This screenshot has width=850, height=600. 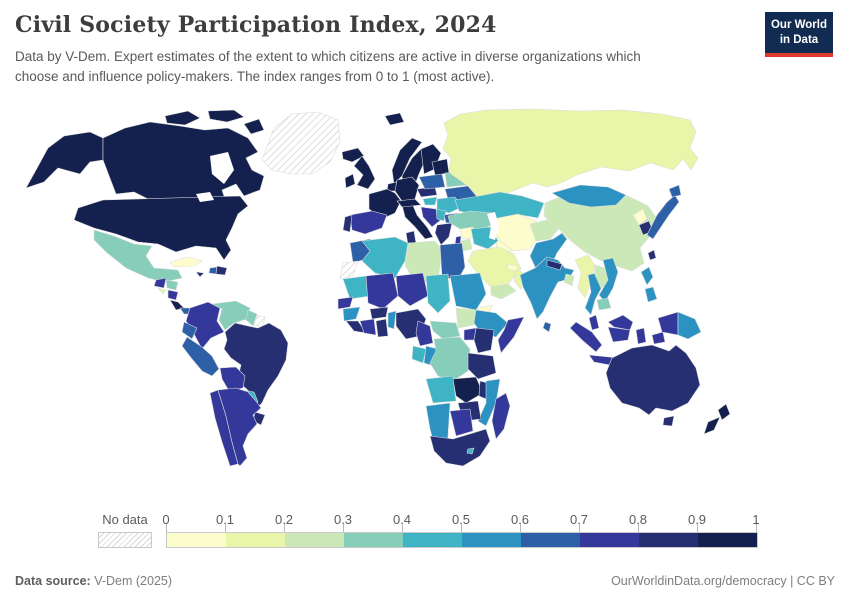 What do you see at coordinates (438, 293) in the screenshot?
I see `country-chad` at bounding box center [438, 293].